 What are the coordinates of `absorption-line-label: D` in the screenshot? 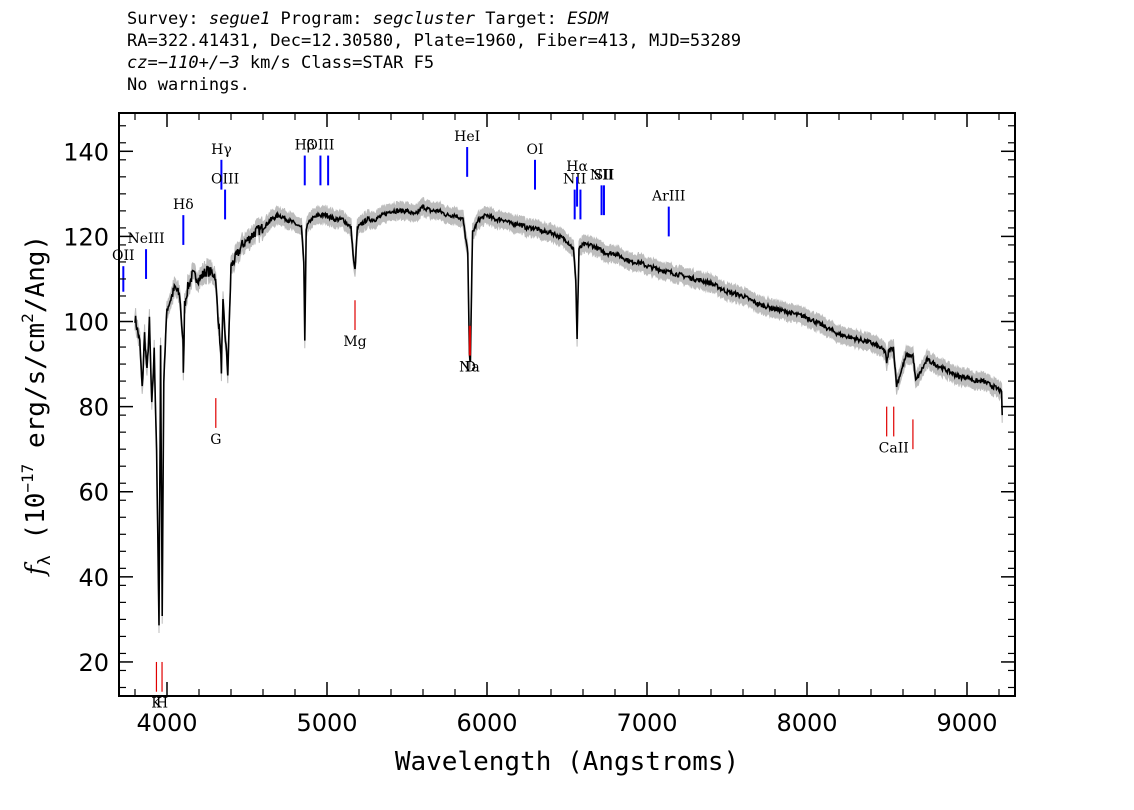 It's located at (470, 368).